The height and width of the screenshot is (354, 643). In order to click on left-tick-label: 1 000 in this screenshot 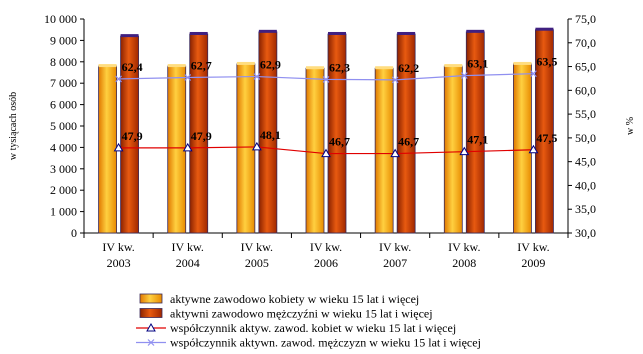, I will do `click(63, 212)`.